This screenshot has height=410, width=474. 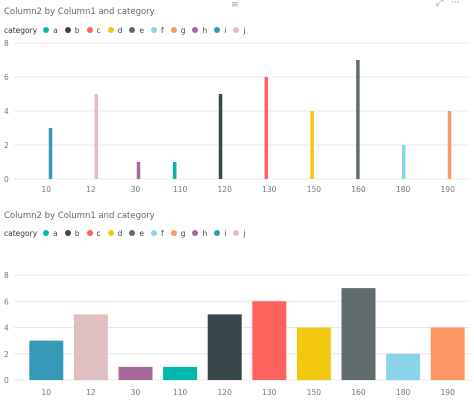 I want to click on legend-items: a b c d e f g h i j, so click(x=147, y=30).